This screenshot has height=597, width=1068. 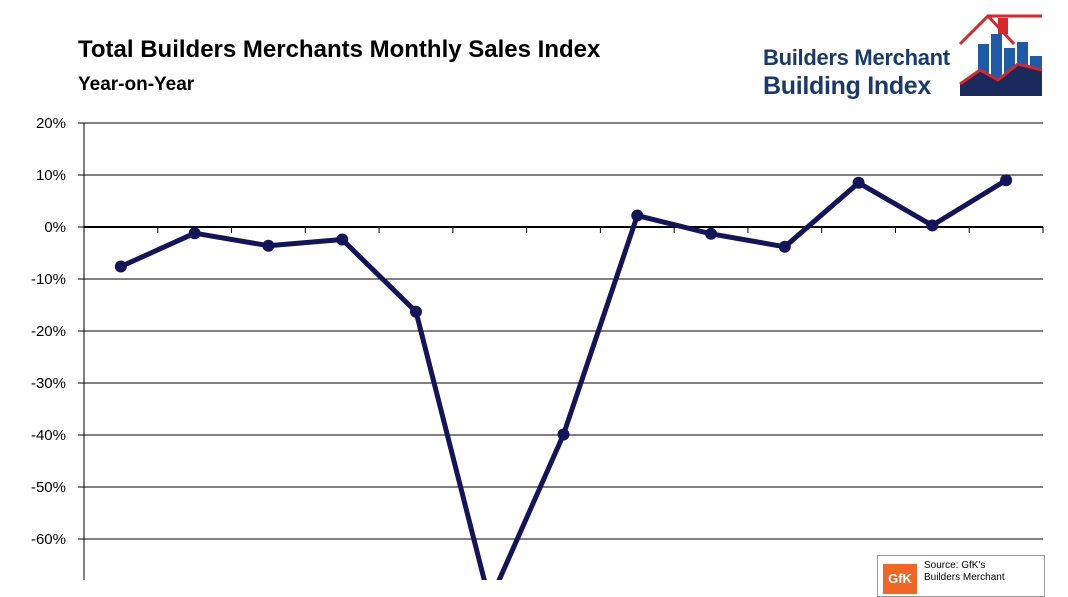 I want to click on source-text: Source: GfK's Builders Merchant, so click(x=964, y=572).